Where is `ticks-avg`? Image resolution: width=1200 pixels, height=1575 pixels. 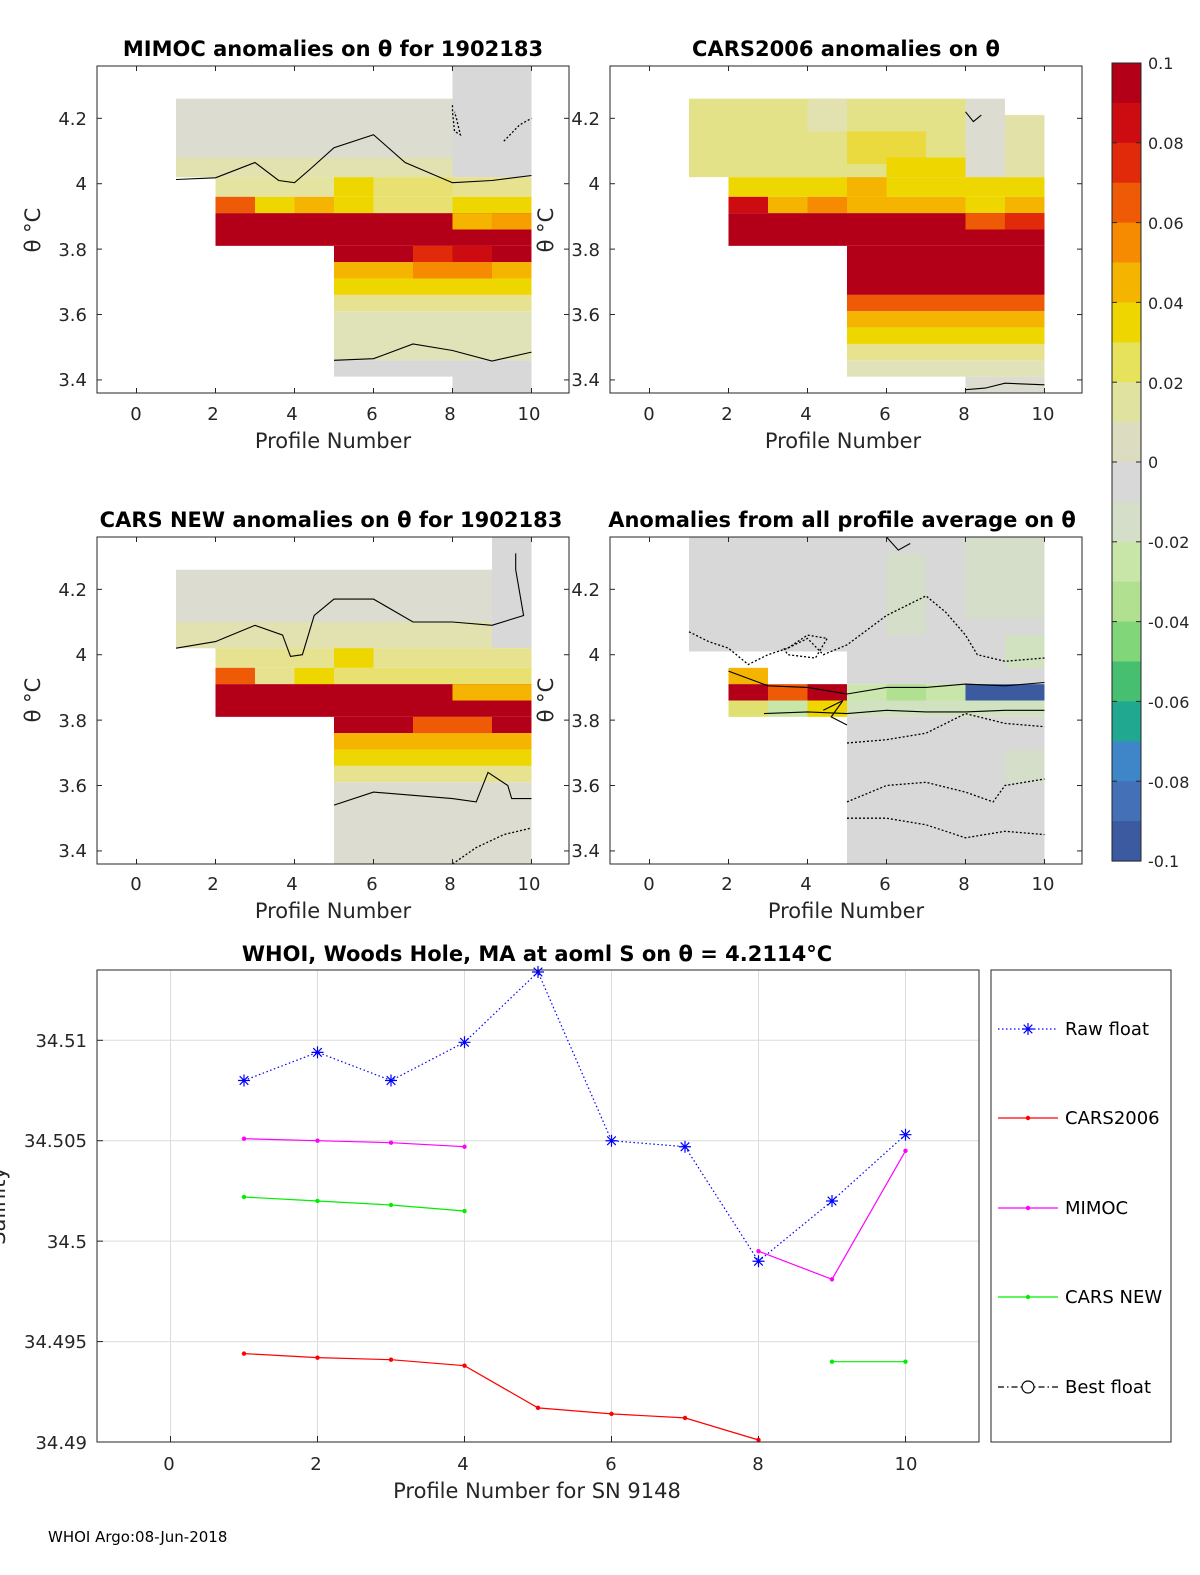
ticks-avg is located at coordinates (846, 700).